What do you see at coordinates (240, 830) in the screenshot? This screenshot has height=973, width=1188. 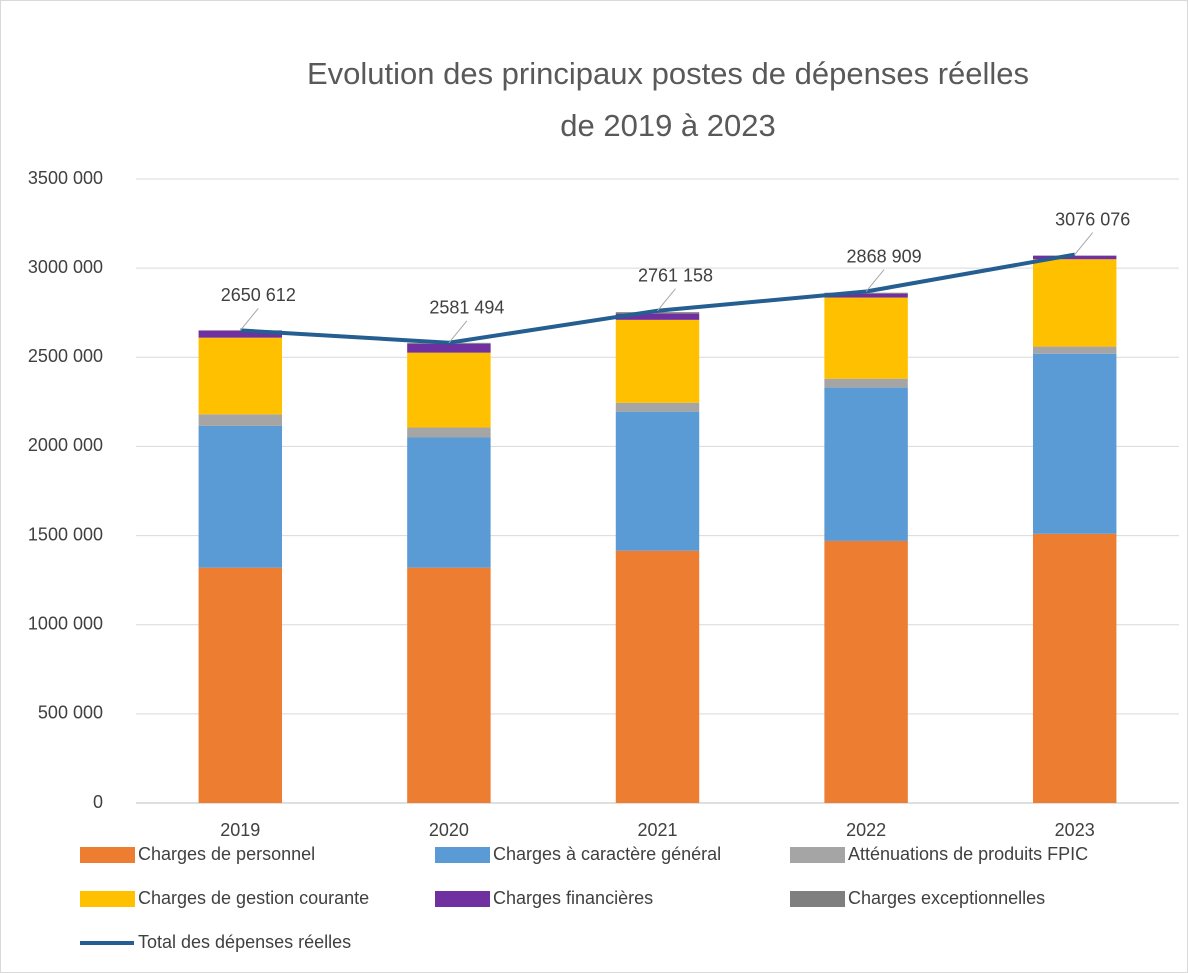 I see `x-tick-label: 2019` at bounding box center [240, 830].